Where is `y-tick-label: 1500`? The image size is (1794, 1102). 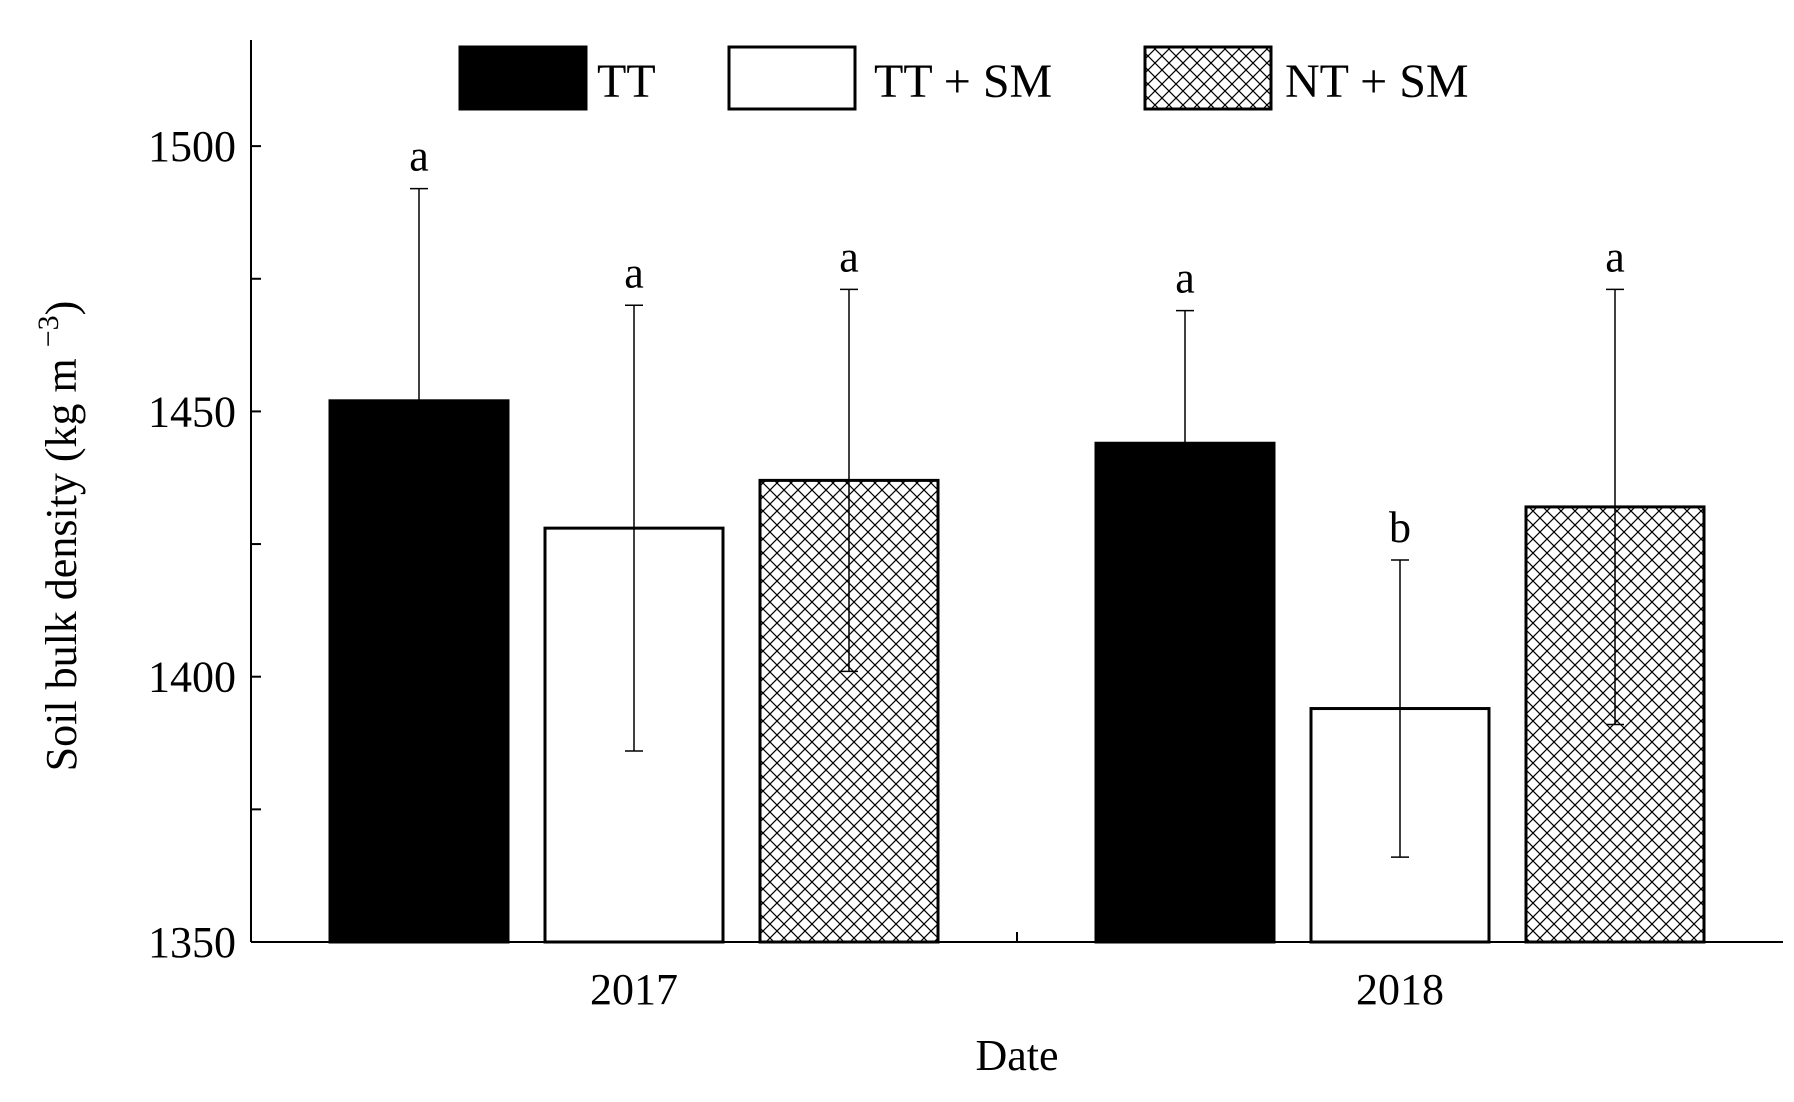 y-tick-label: 1500 is located at coordinates (192, 146).